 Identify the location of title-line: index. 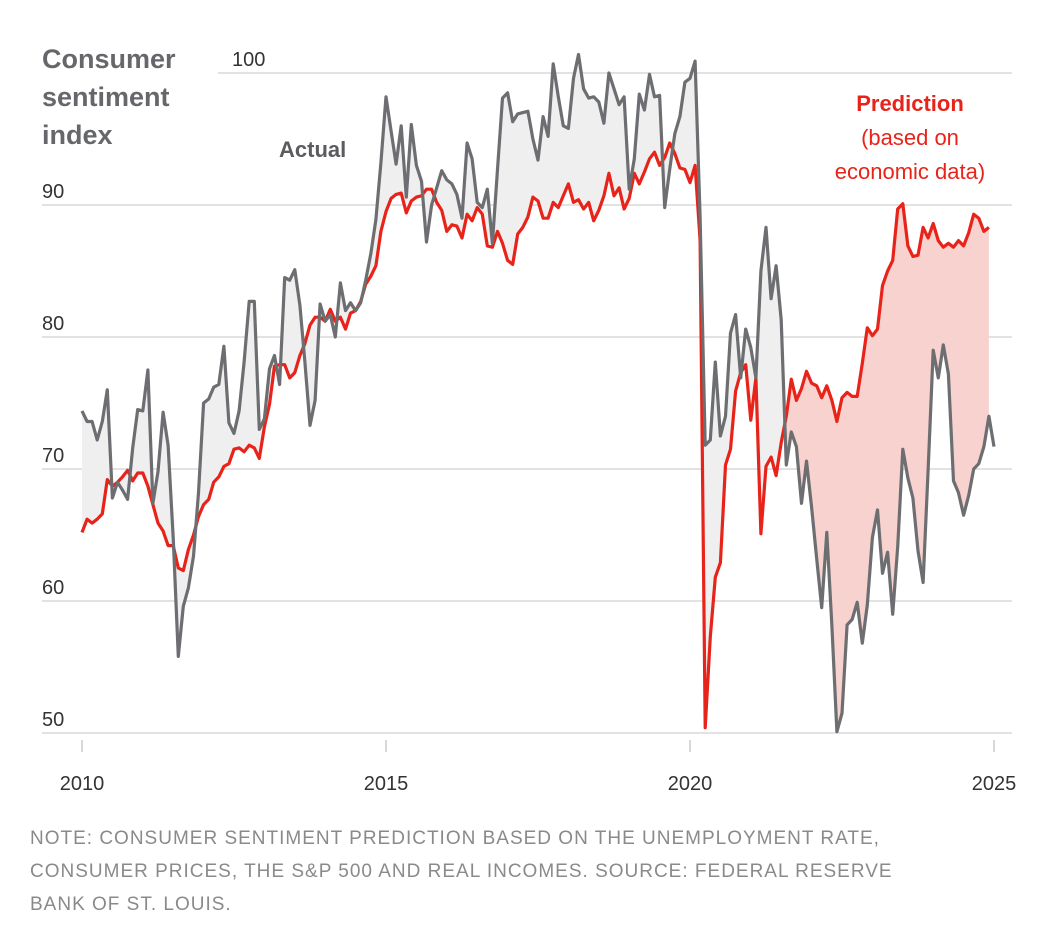
(77, 135).